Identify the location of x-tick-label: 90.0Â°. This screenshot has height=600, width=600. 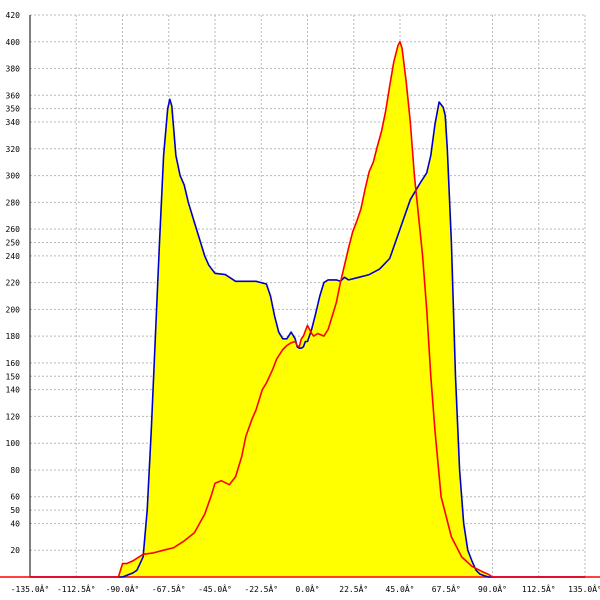
(492, 588).